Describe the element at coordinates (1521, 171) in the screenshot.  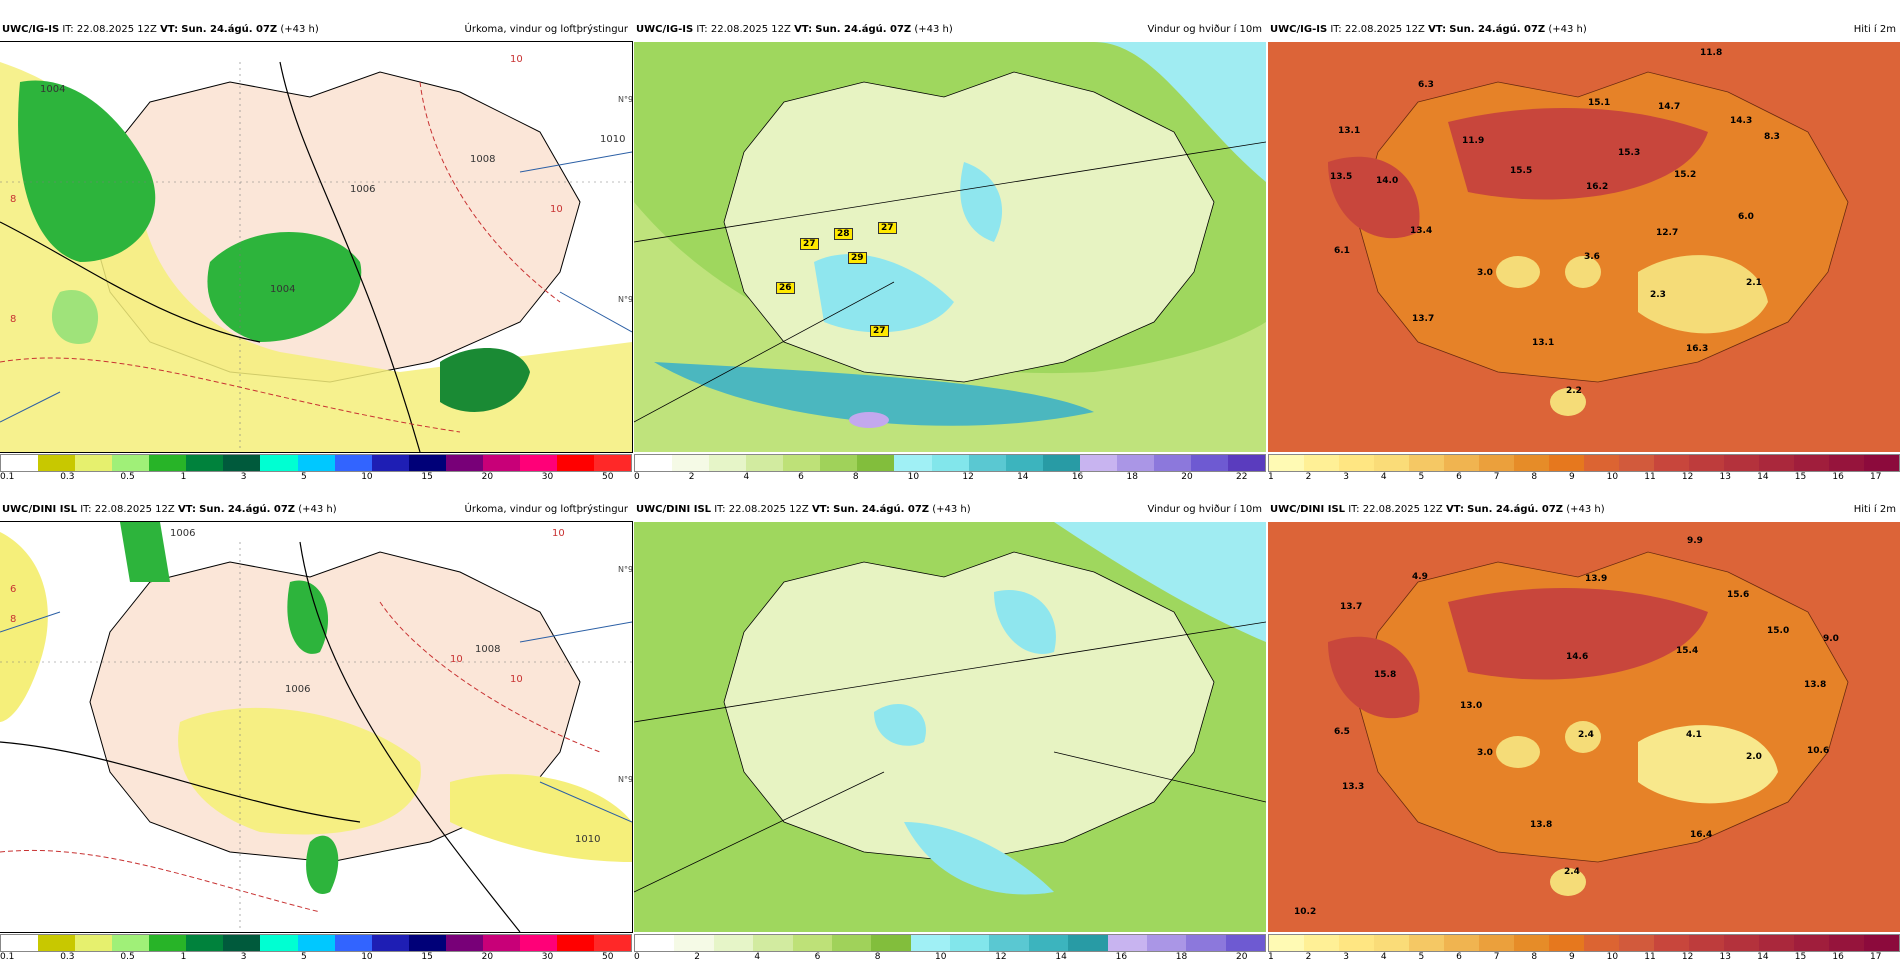
I see `temperature-label: 15.5` at that location.